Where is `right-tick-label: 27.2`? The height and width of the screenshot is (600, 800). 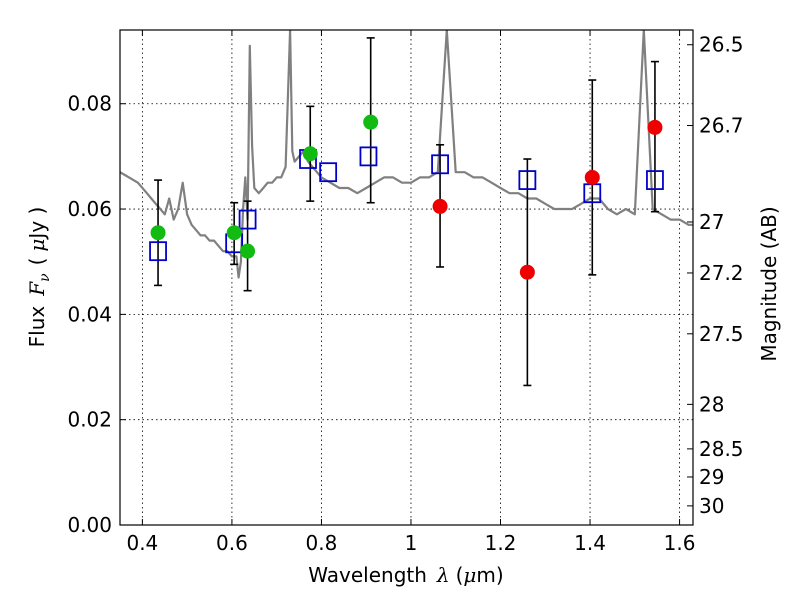
right-tick-label: 27.2 is located at coordinates (721, 273).